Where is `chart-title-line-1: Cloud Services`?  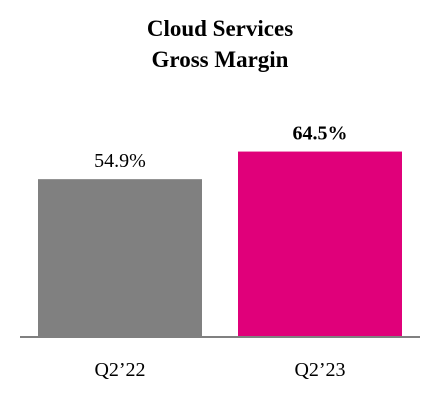 chart-title-line-1: Cloud Services is located at coordinates (220, 28).